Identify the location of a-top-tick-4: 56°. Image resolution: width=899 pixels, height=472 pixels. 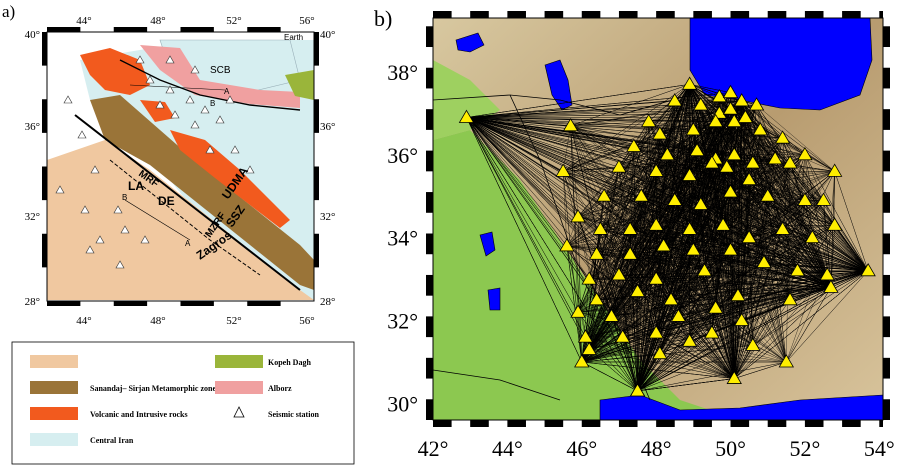
(306, 21).